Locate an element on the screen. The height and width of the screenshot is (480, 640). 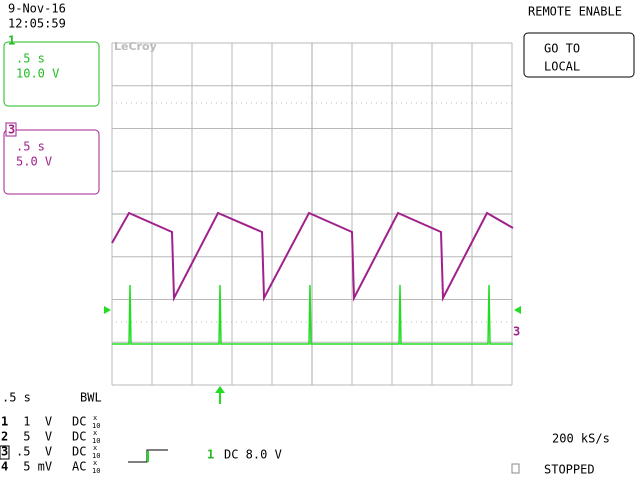
trace-id: 3 is located at coordinates (11, 130).